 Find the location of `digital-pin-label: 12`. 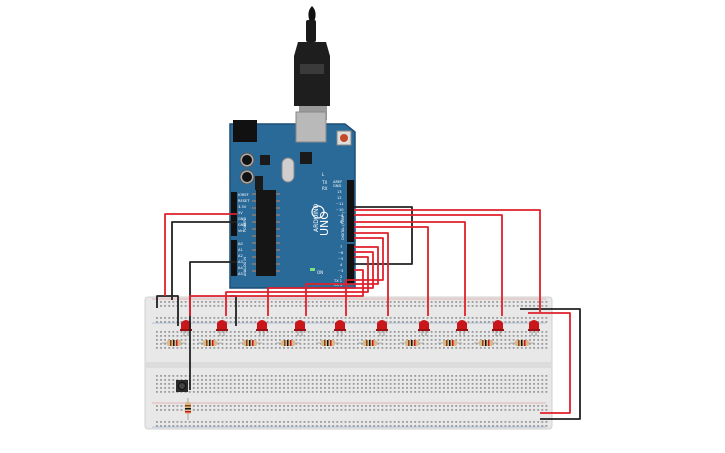

digital-pin-label: 12 is located at coordinates (339, 198).